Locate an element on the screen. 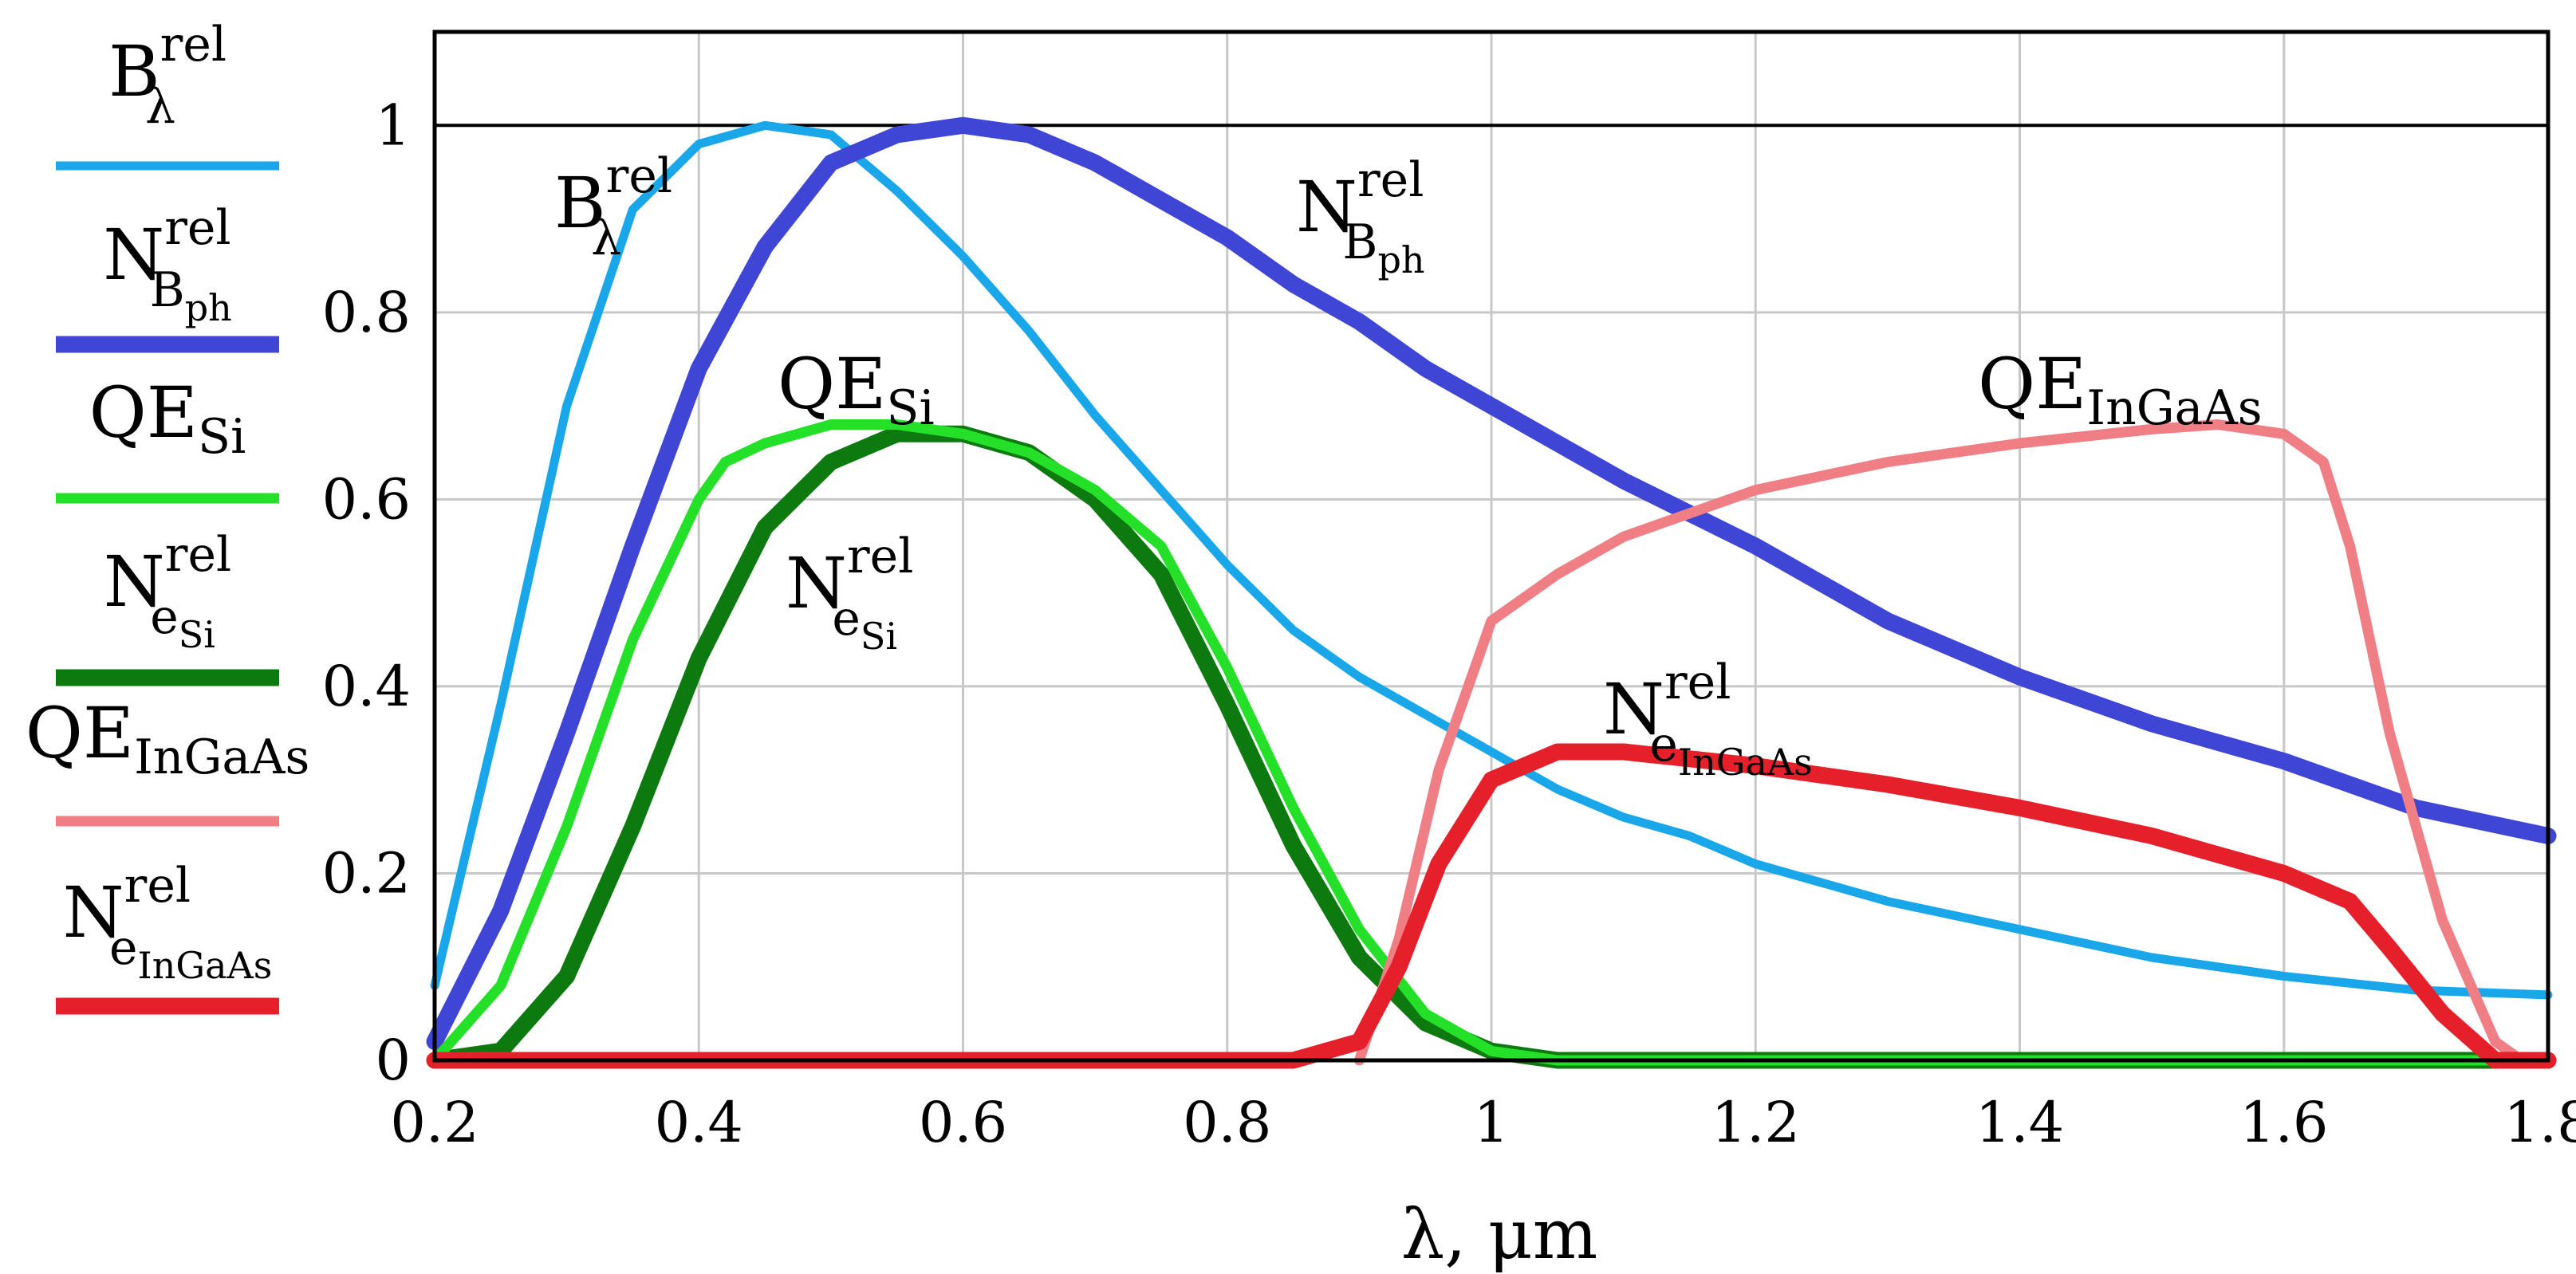 This screenshot has width=2576, height=1274. legend-label-QEInGaAs-text: QEInGaAs is located at coordinates (168, 738).